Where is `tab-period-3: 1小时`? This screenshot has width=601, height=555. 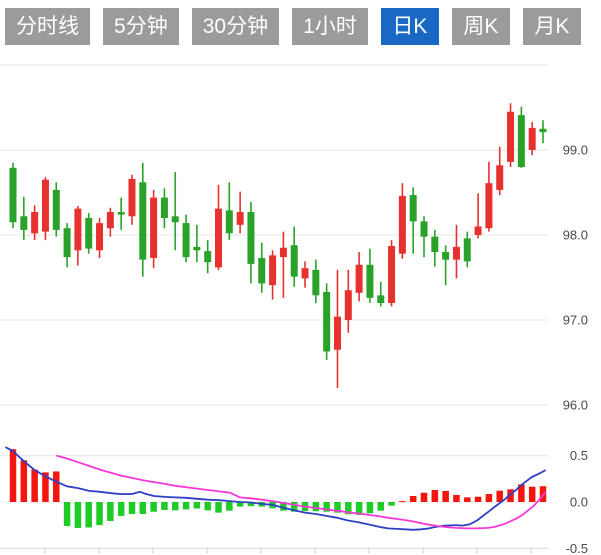
tab-period-3: 1小时 is located at coordinates (330, 26).